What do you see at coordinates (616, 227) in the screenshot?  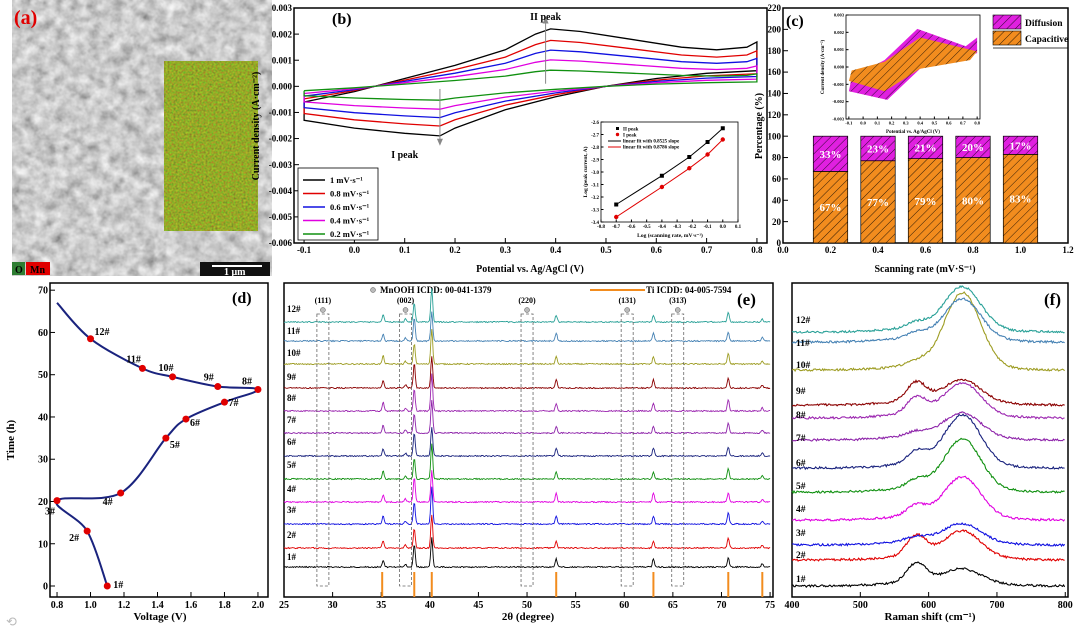 I see `b-inset-xtick-label: -0.7` at bounding box center [616, 227].